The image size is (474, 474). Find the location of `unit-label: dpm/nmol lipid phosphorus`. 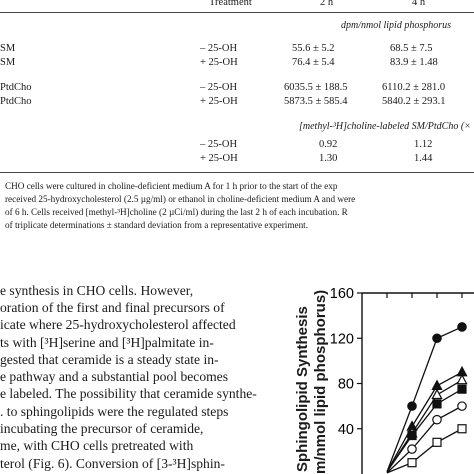

unit-label: dpm/nmol lipid phosphorus is located at coordinates (396, 25).